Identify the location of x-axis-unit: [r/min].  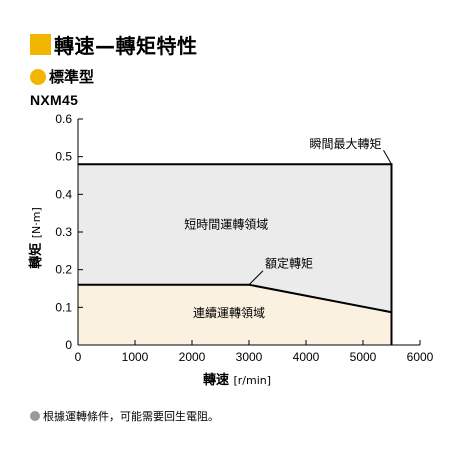
(252, 380).